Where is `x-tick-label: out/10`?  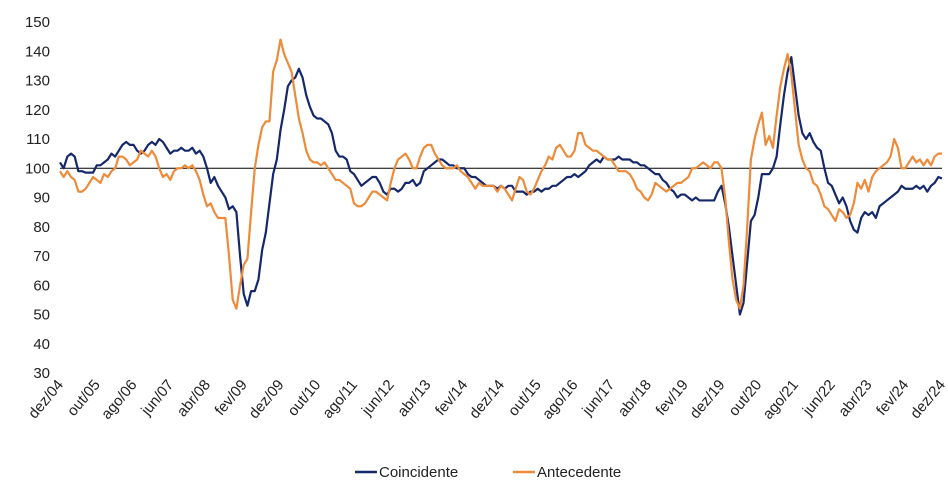
x-tick-label: out/10 is located at coordinates (304, 398).